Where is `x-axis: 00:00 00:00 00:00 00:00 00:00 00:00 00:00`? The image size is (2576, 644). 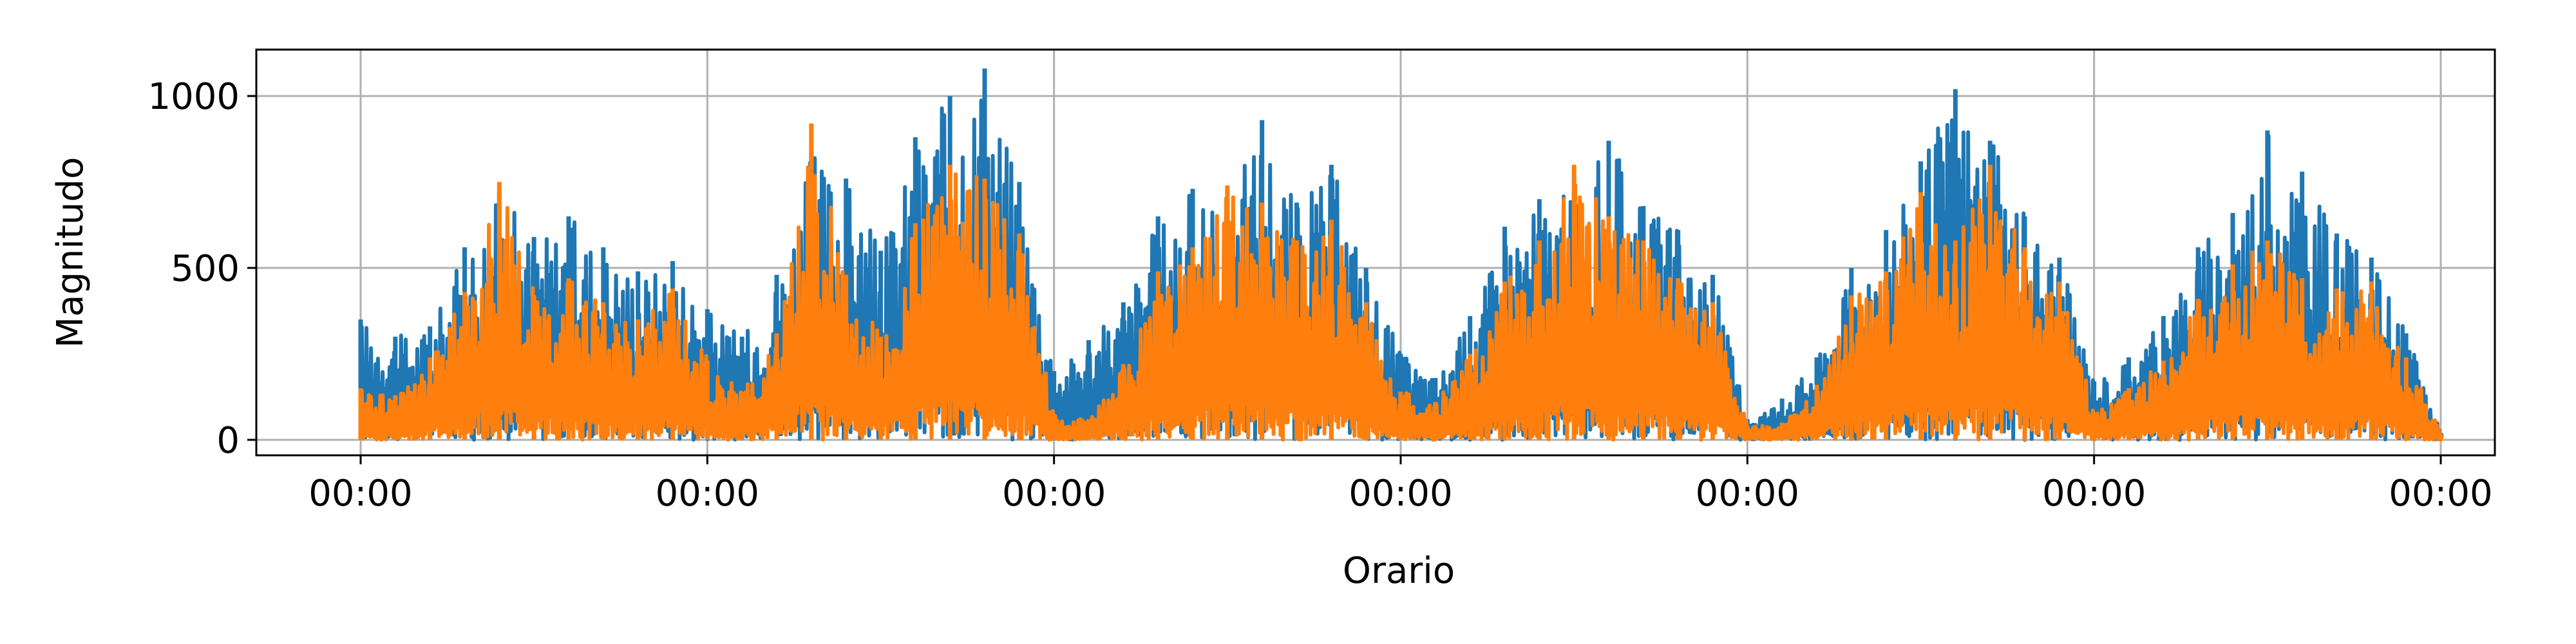
x-axis: 00:00 00:00 00:00 00:00 00:00 00:00 00:00 is located at coordinates (1401, 485).